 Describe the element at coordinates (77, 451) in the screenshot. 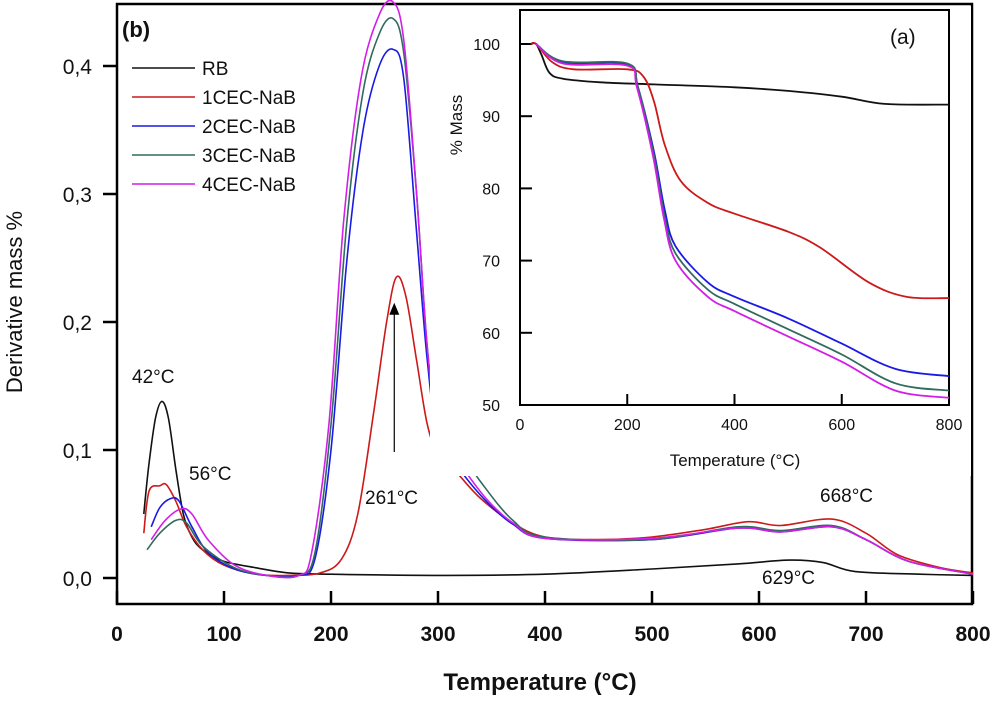

I see `y-tick-label: 0,1` at that location.